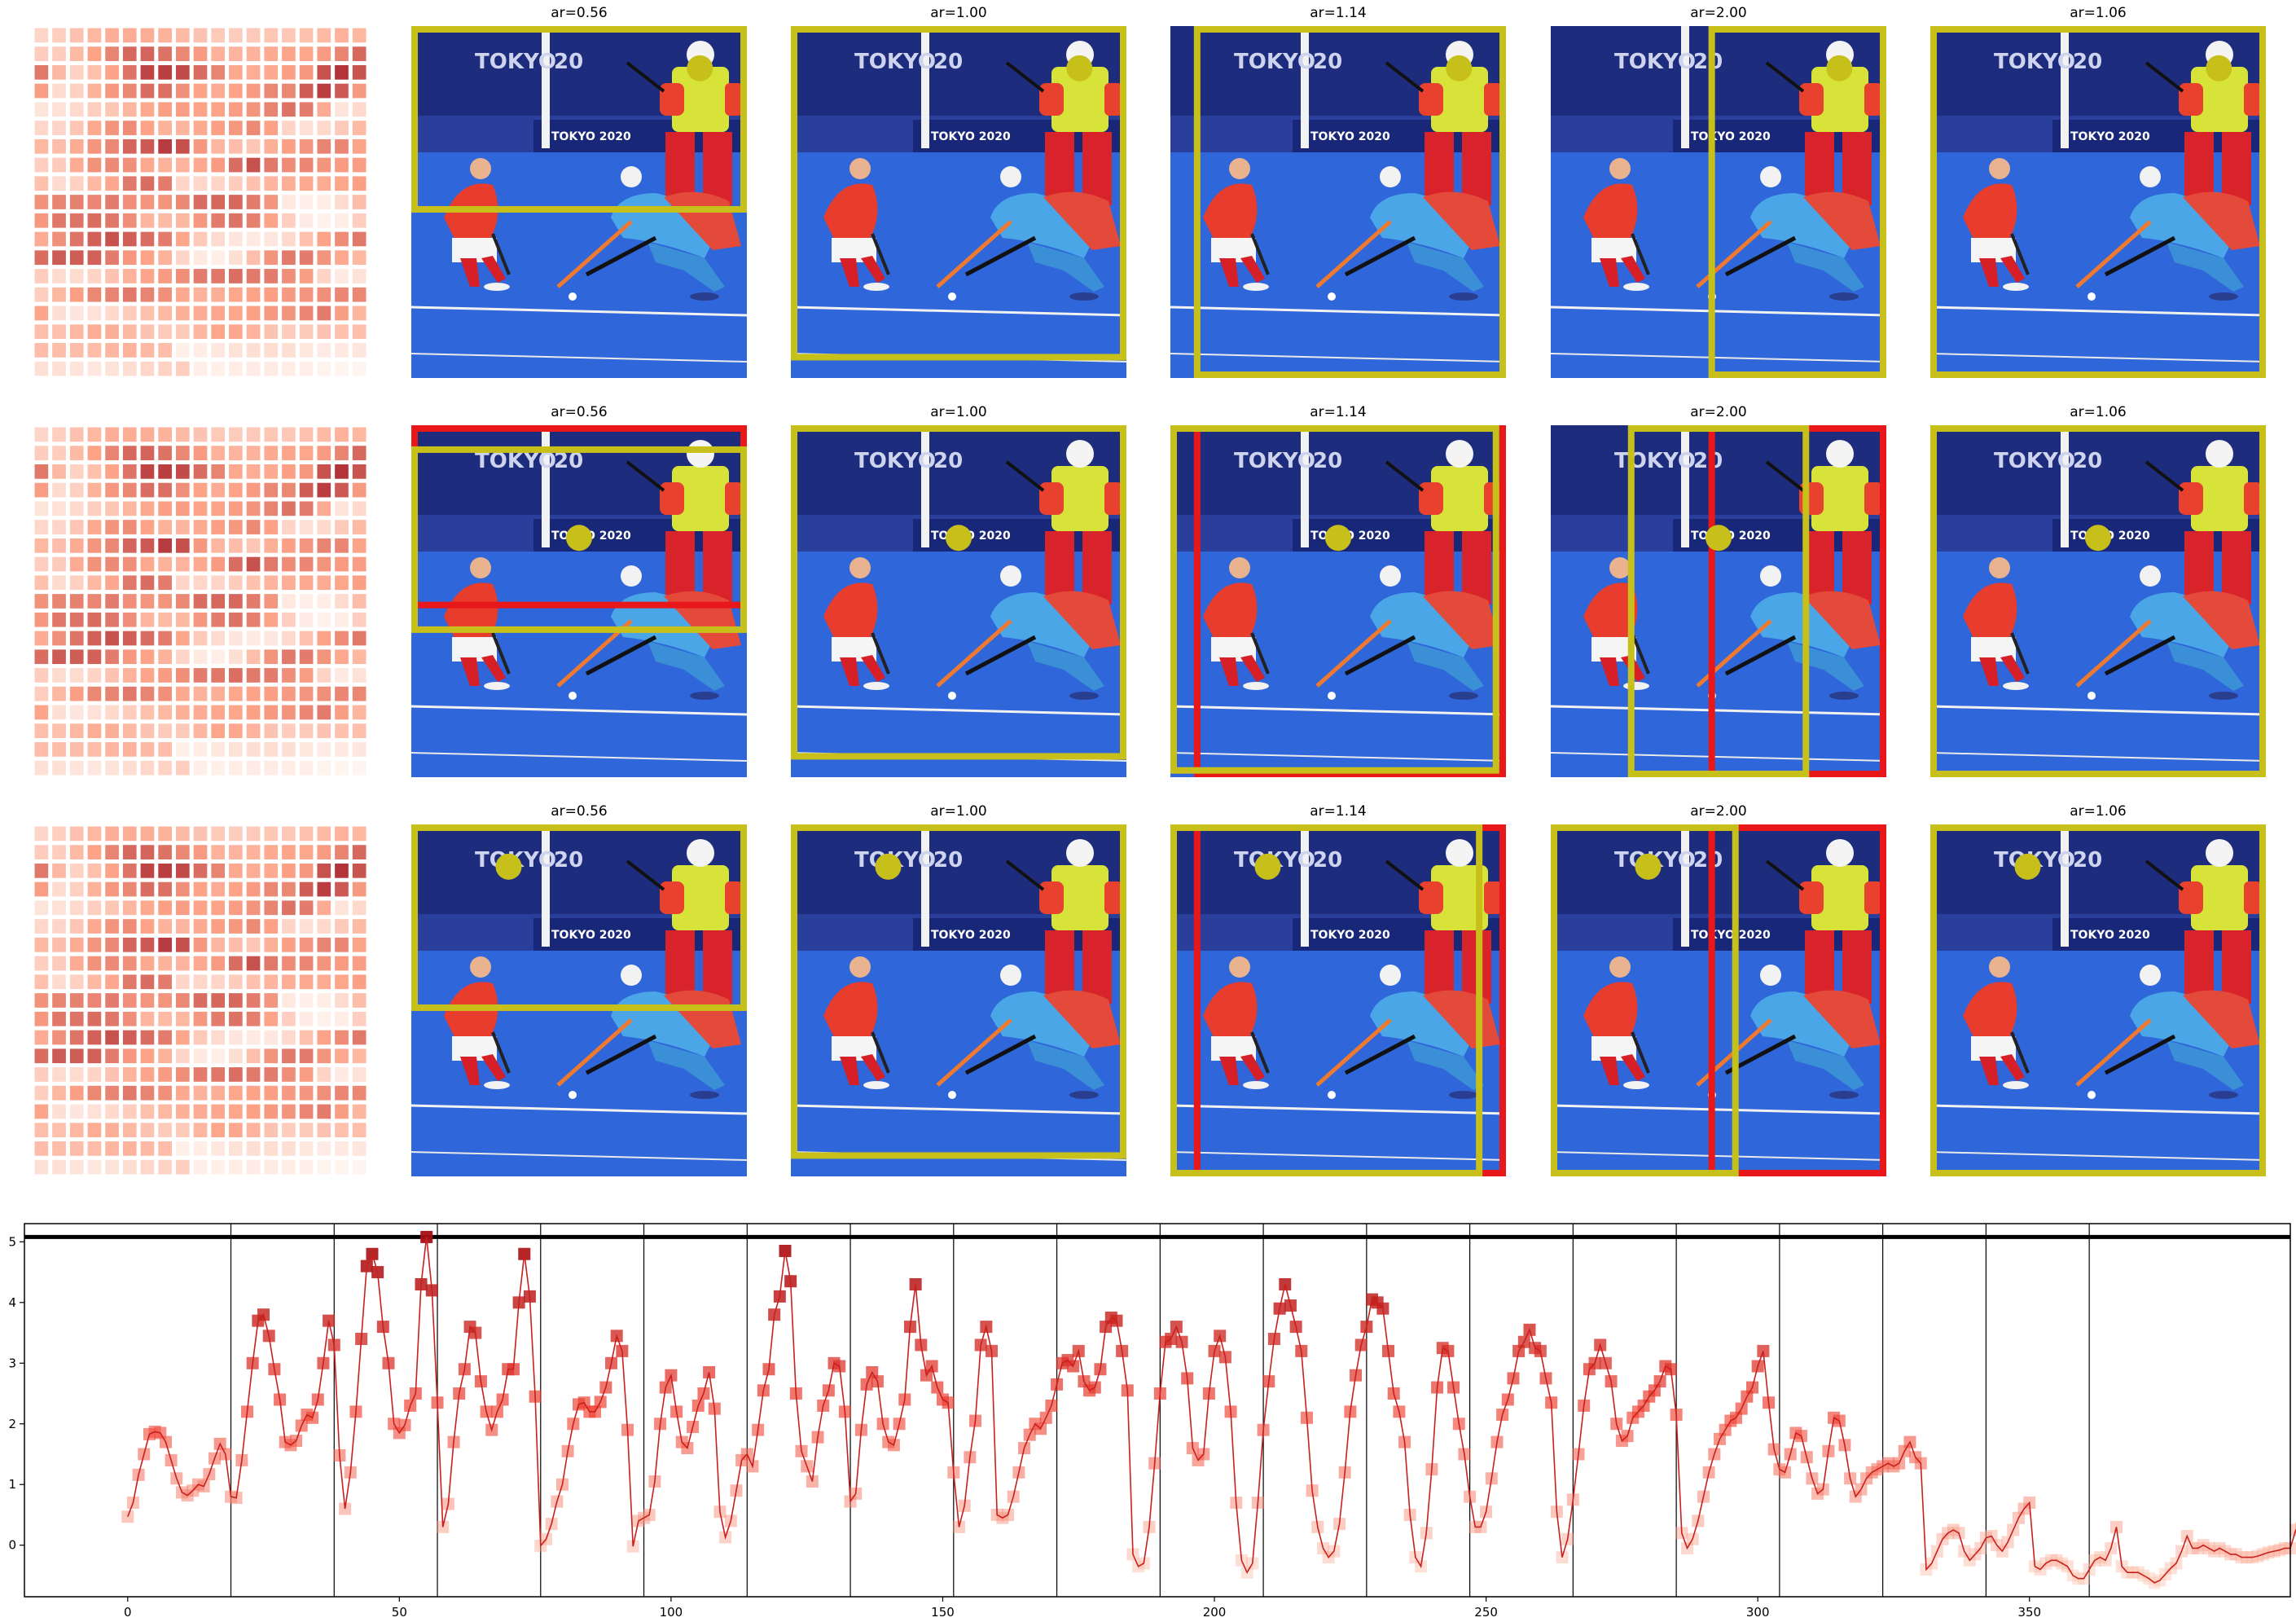 Image resolution: width=2296 pixels, height=1622 pixels. Describe the element at coordinates (1797, 1000) in the screenshot. I see `crop-box` at that location.